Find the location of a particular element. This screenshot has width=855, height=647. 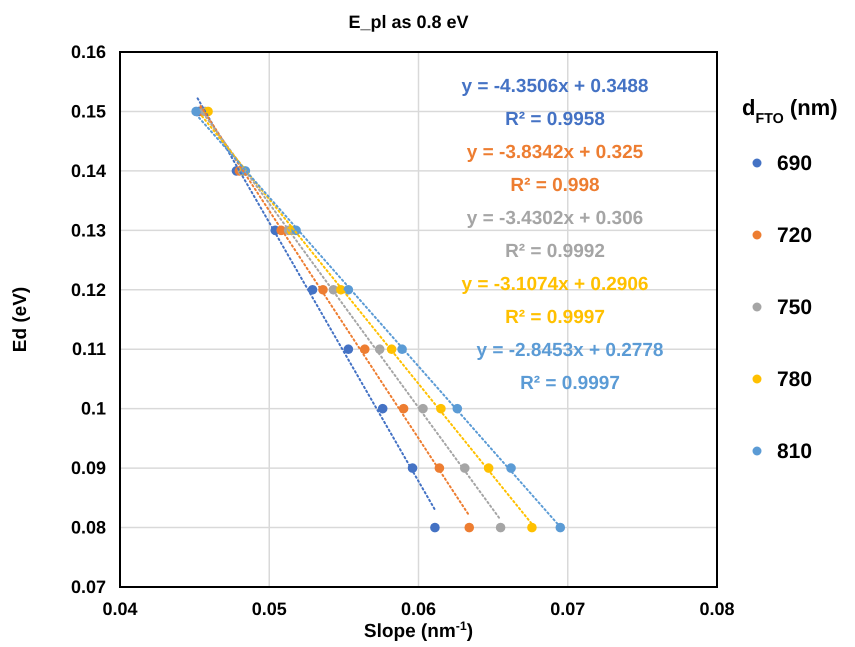

legend-label: 720 is located at coordinates (794, 235).